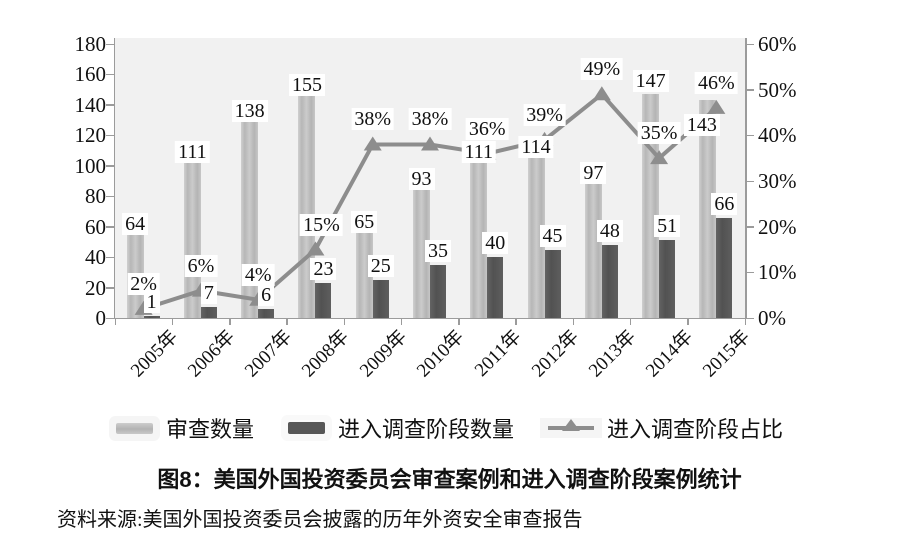 The image size is (899, 548). What do you see at coordinates (746, 178) in the screenshot?
I see `y-axis-right` at bounding box center [746, 178].